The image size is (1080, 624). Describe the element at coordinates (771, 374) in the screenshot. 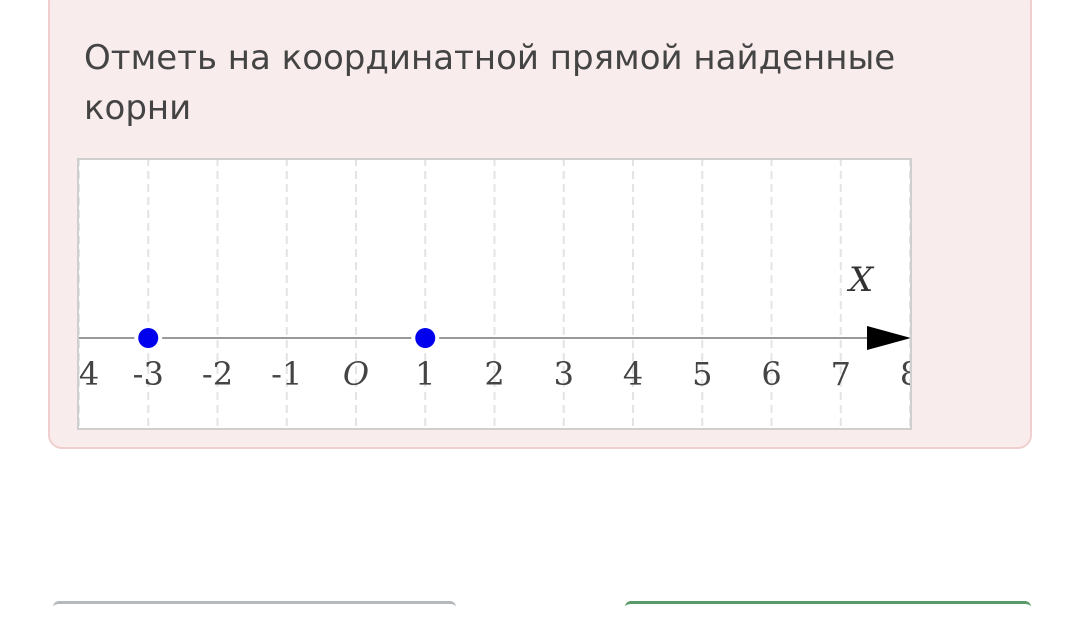

I see `tick-label: 6` at that location.